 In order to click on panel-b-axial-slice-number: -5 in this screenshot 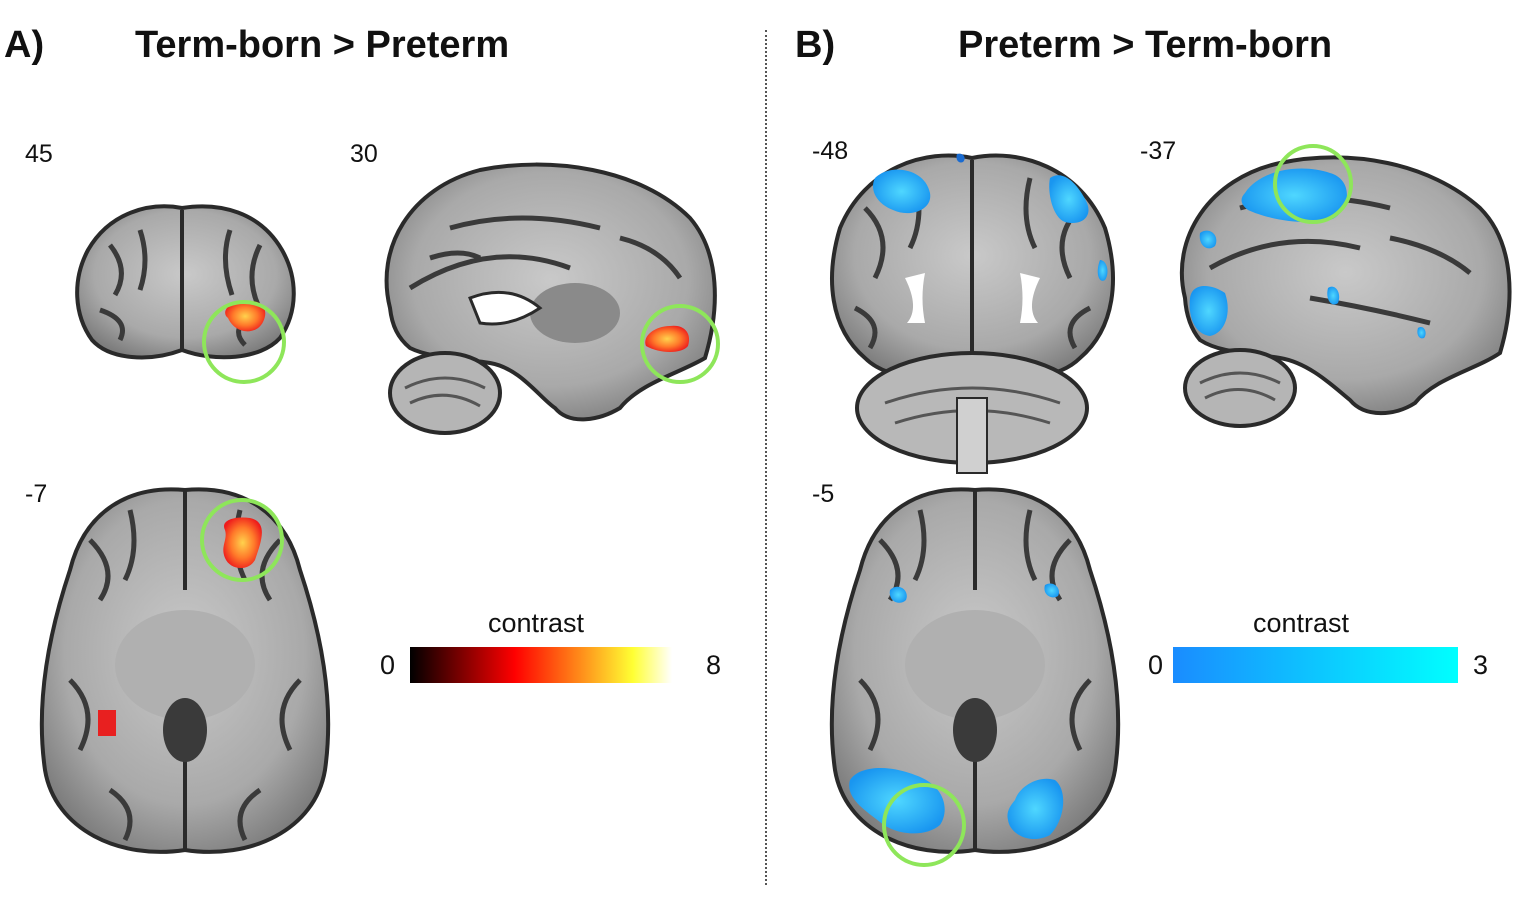, I will do `click(823, 494)`.